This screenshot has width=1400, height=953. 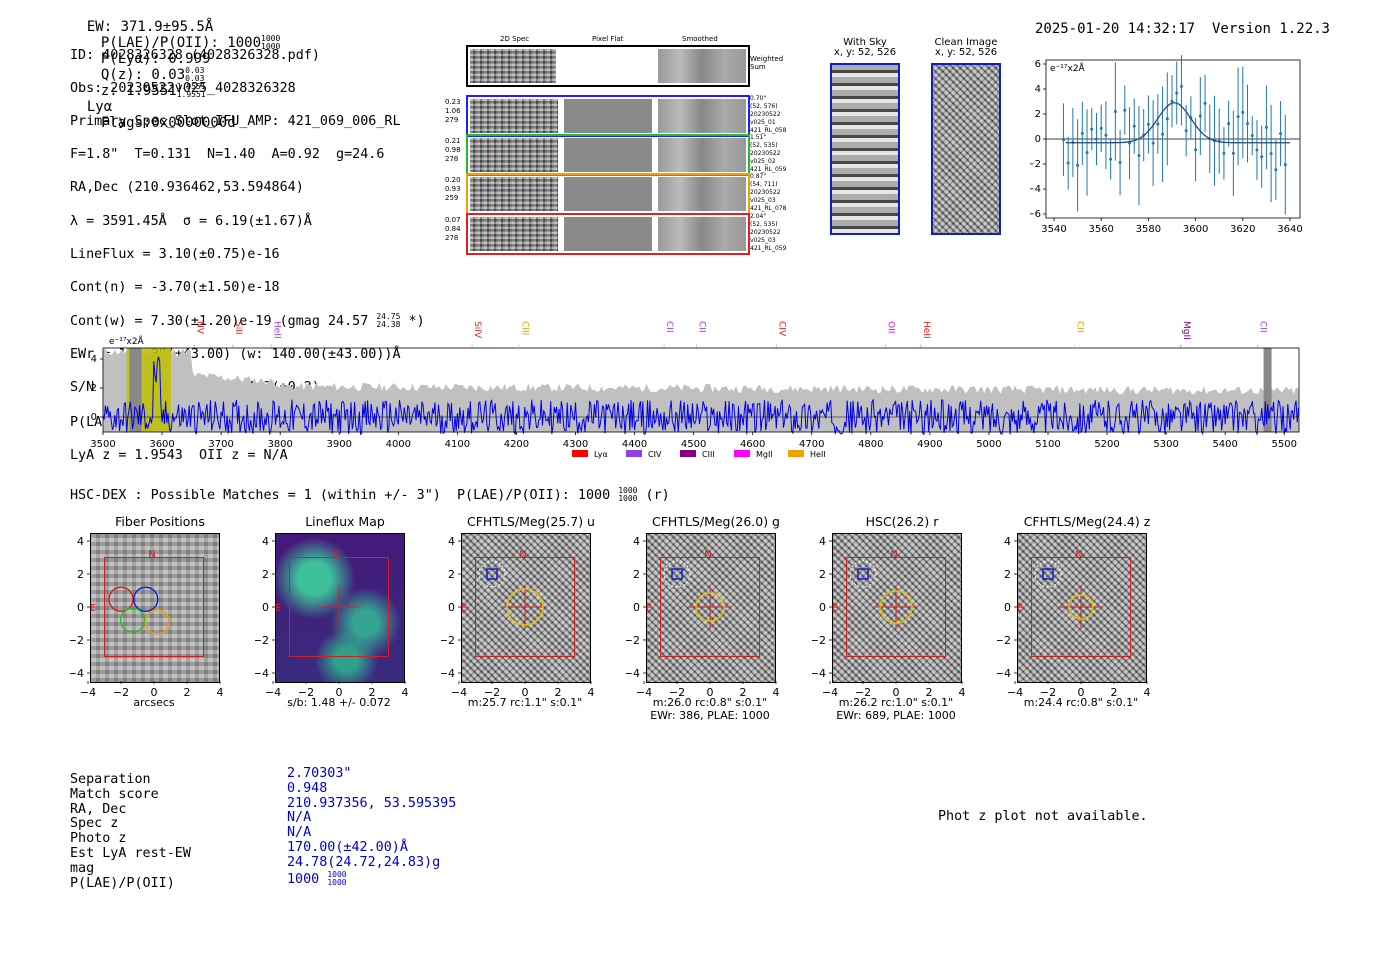 I want to click on spec2d-row, so click(x=608, y=155).